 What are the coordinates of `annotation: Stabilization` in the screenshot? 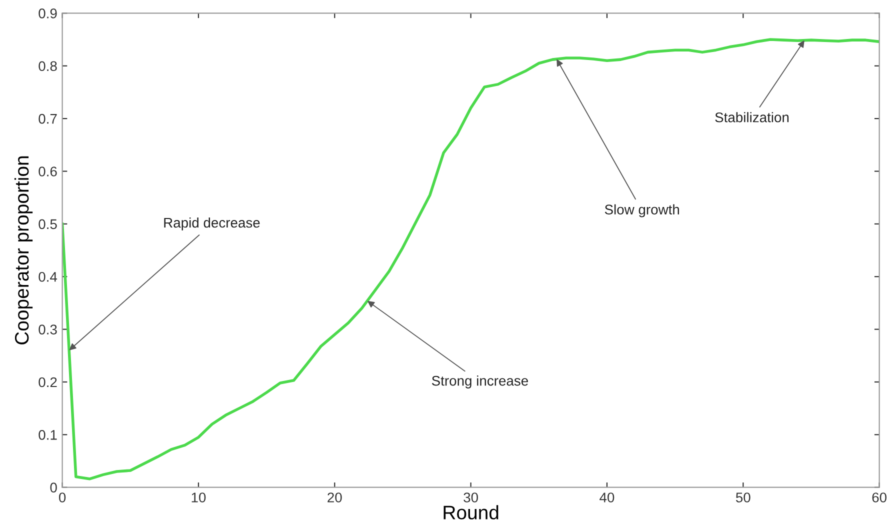 It's located at (752, 117).